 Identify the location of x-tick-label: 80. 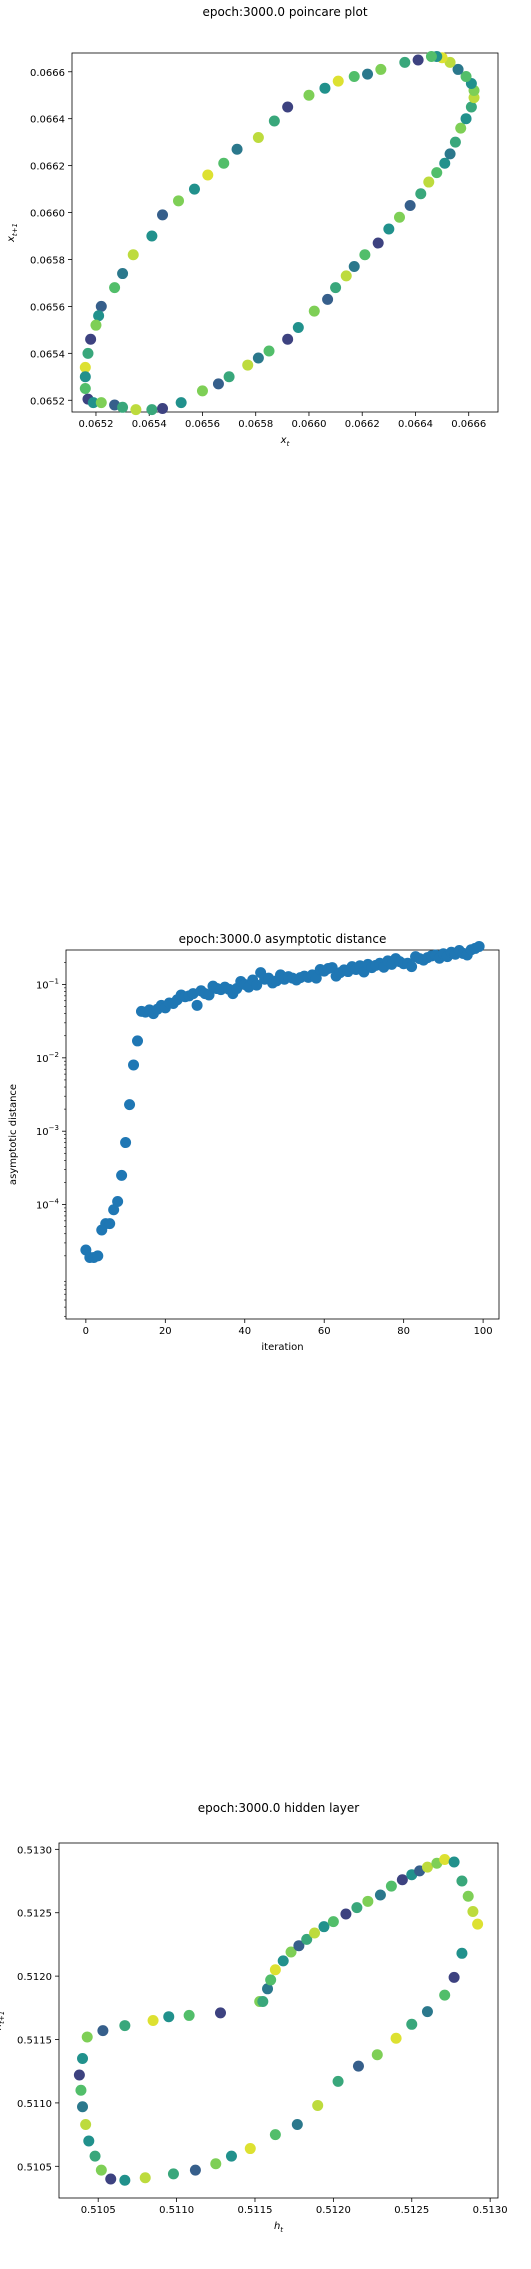
(403, 1331).